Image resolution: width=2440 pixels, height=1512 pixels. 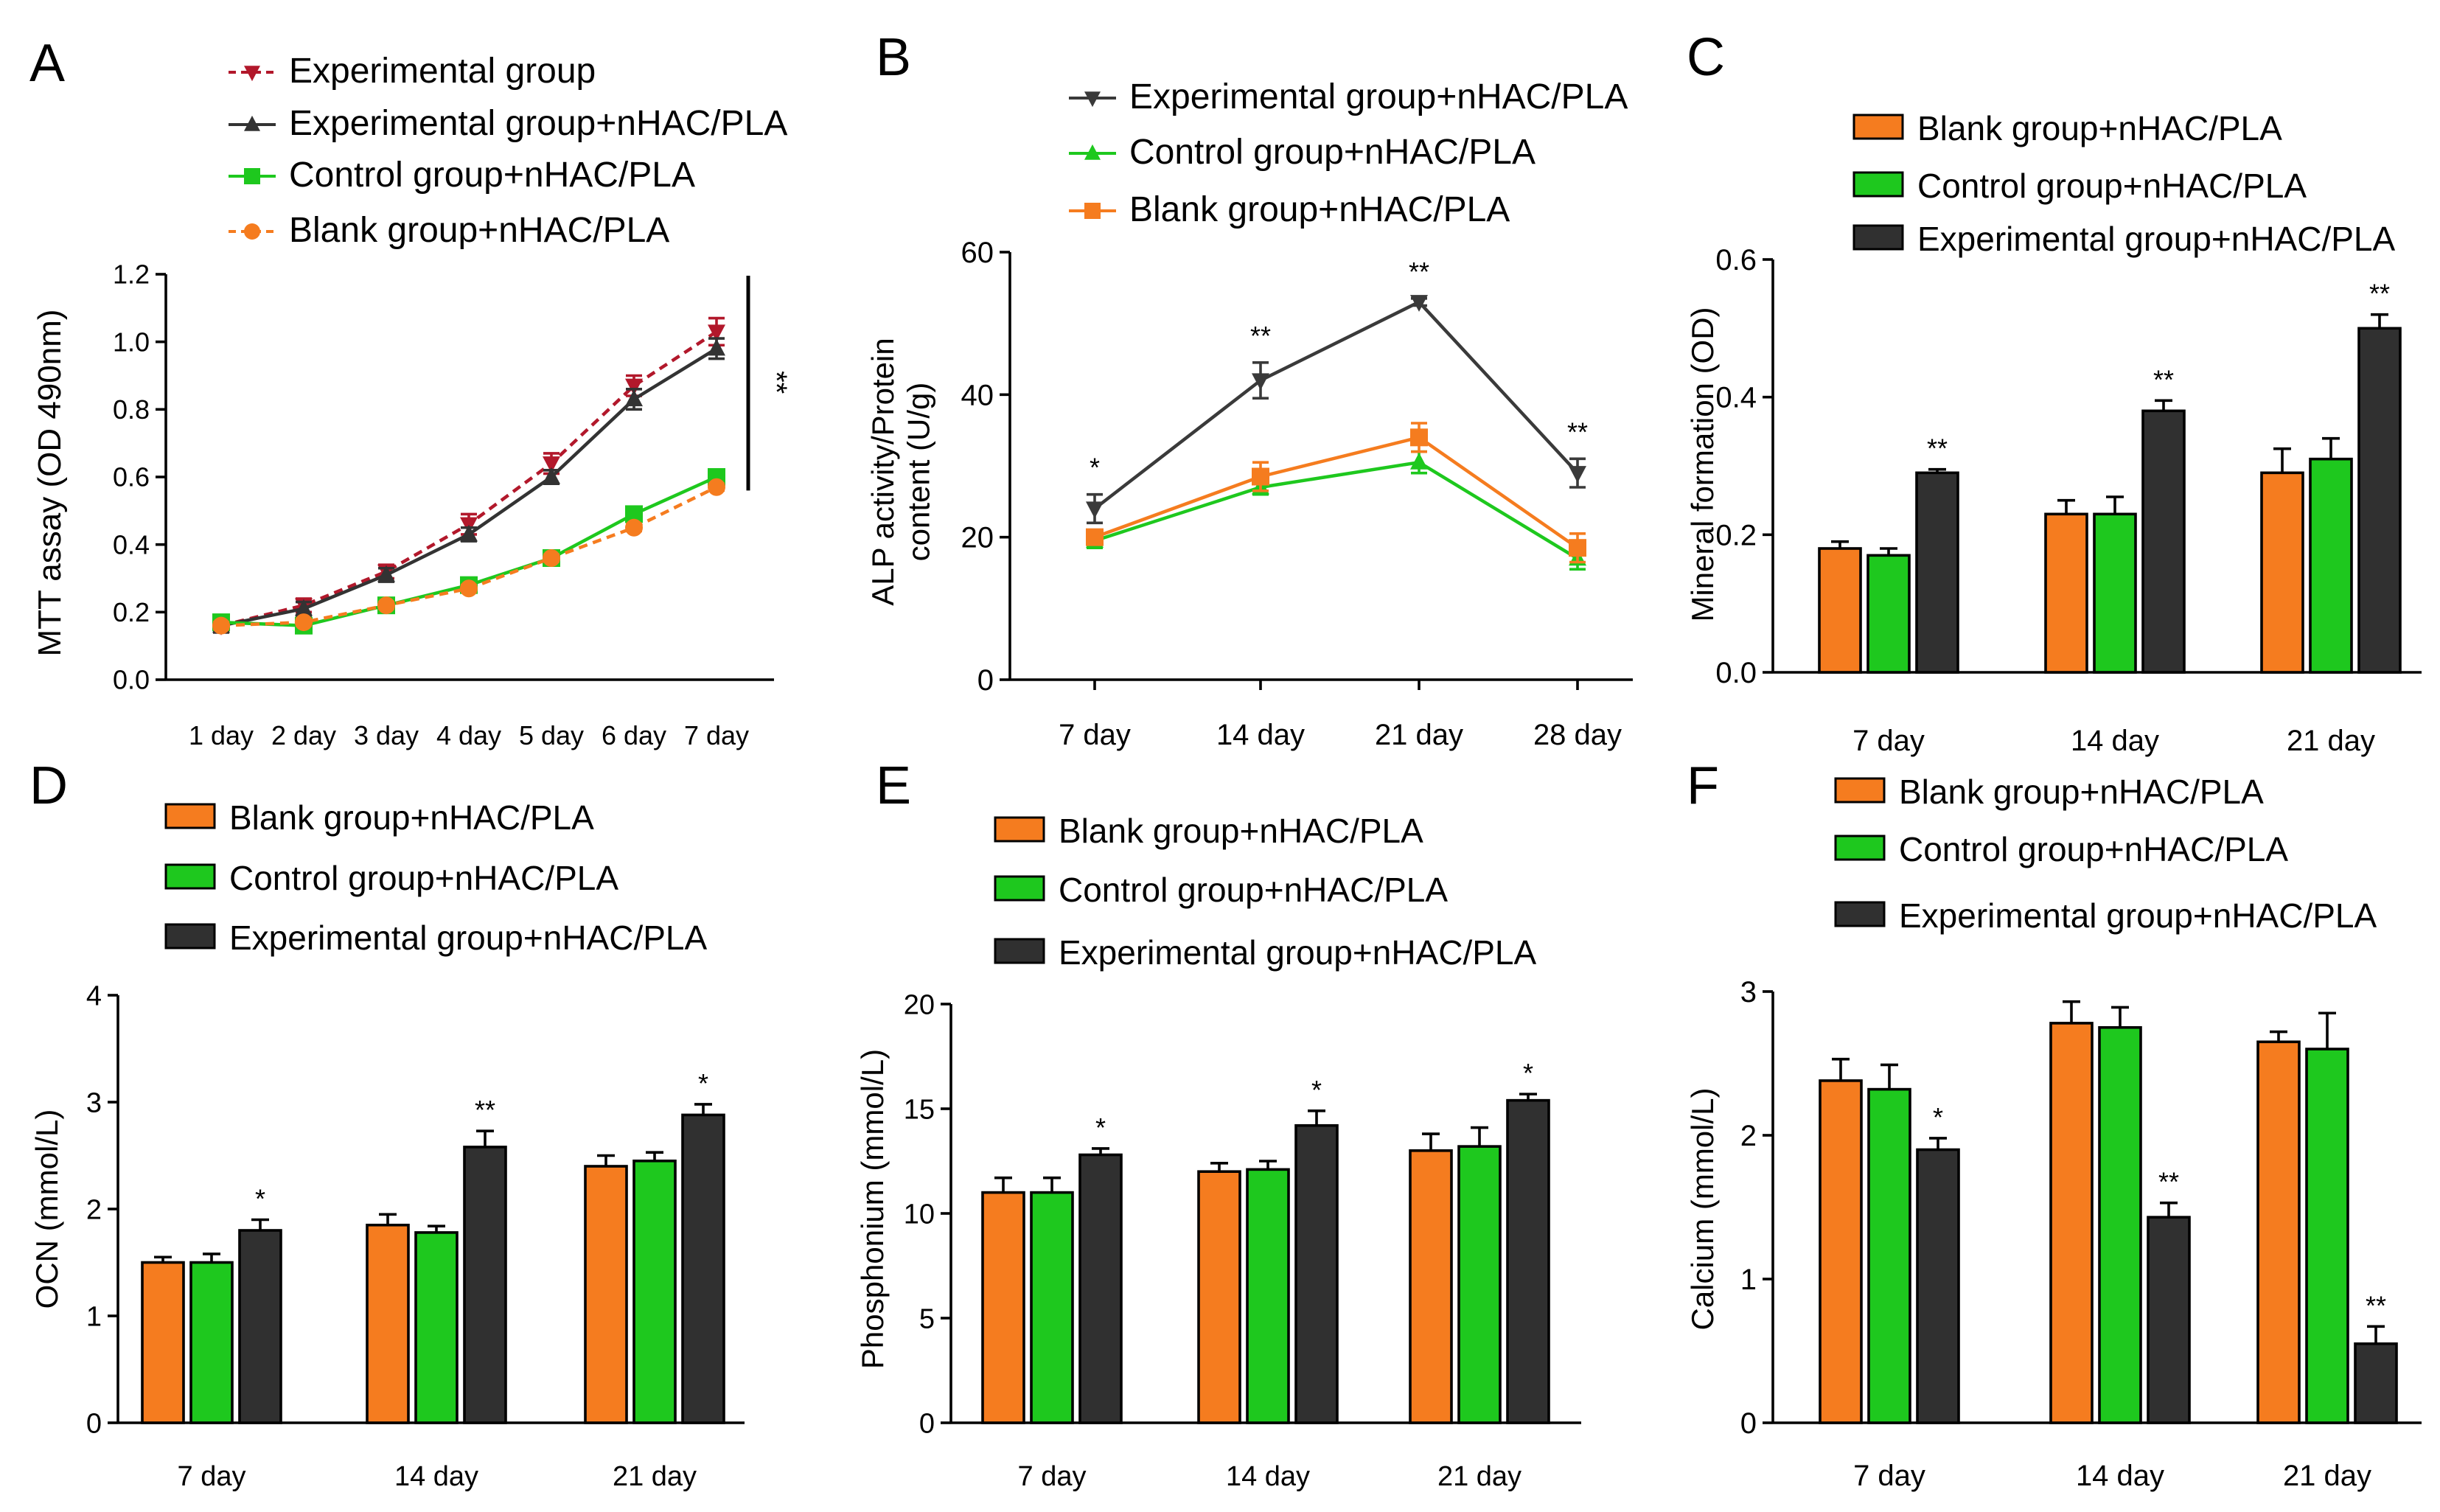 I want to click on y-tick-label: 1.0, so click(x=131, y=342).